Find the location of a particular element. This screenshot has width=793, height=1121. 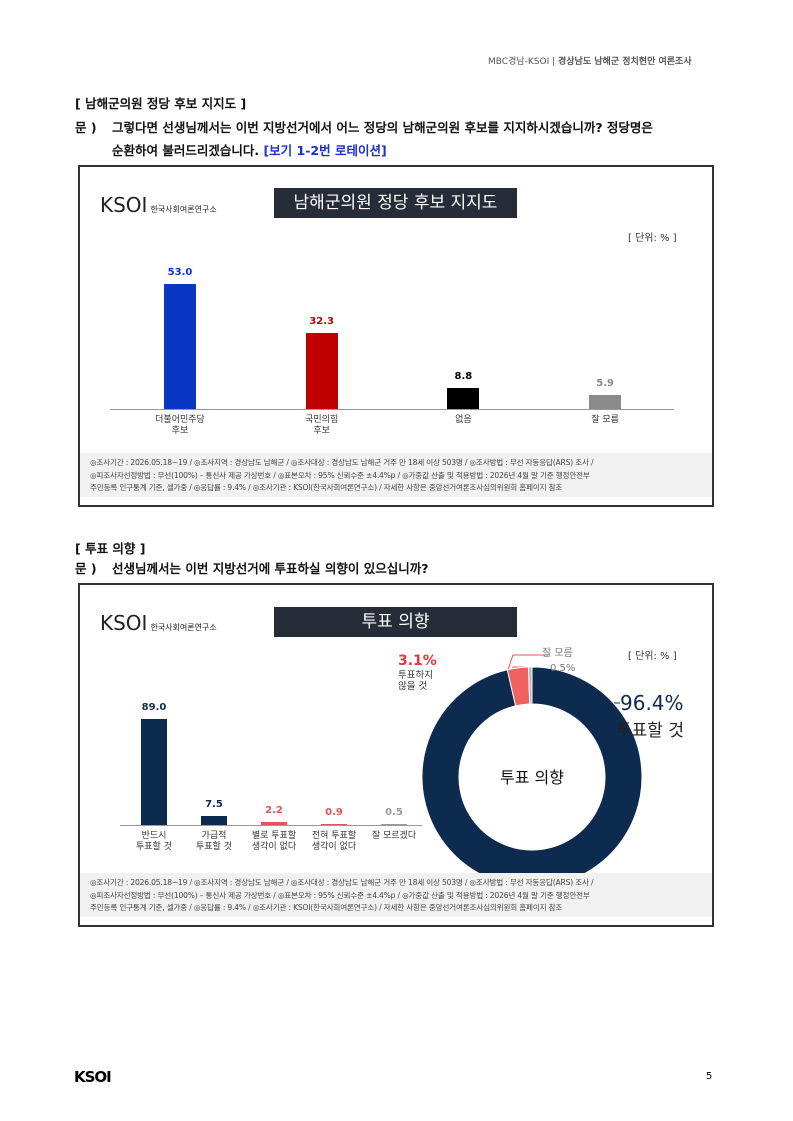

running-header: MBC경남-KSOI | 경상남도 남해군 정치현안 여론조사 is located at coordinates (590, 62).